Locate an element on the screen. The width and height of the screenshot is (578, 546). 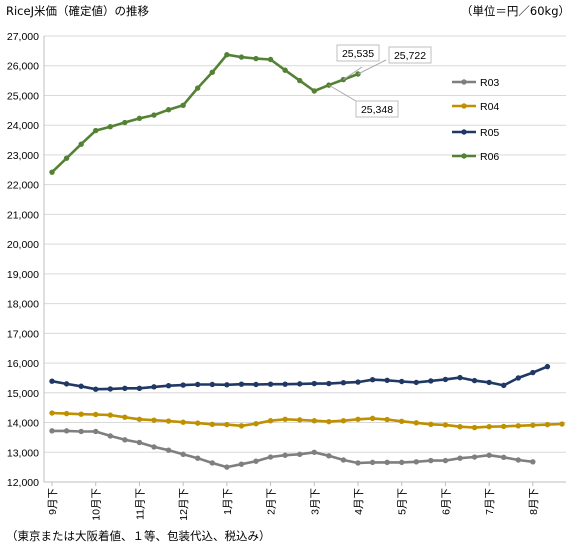
y-tick-label: 21,000 is located at coordinates (23, 215).